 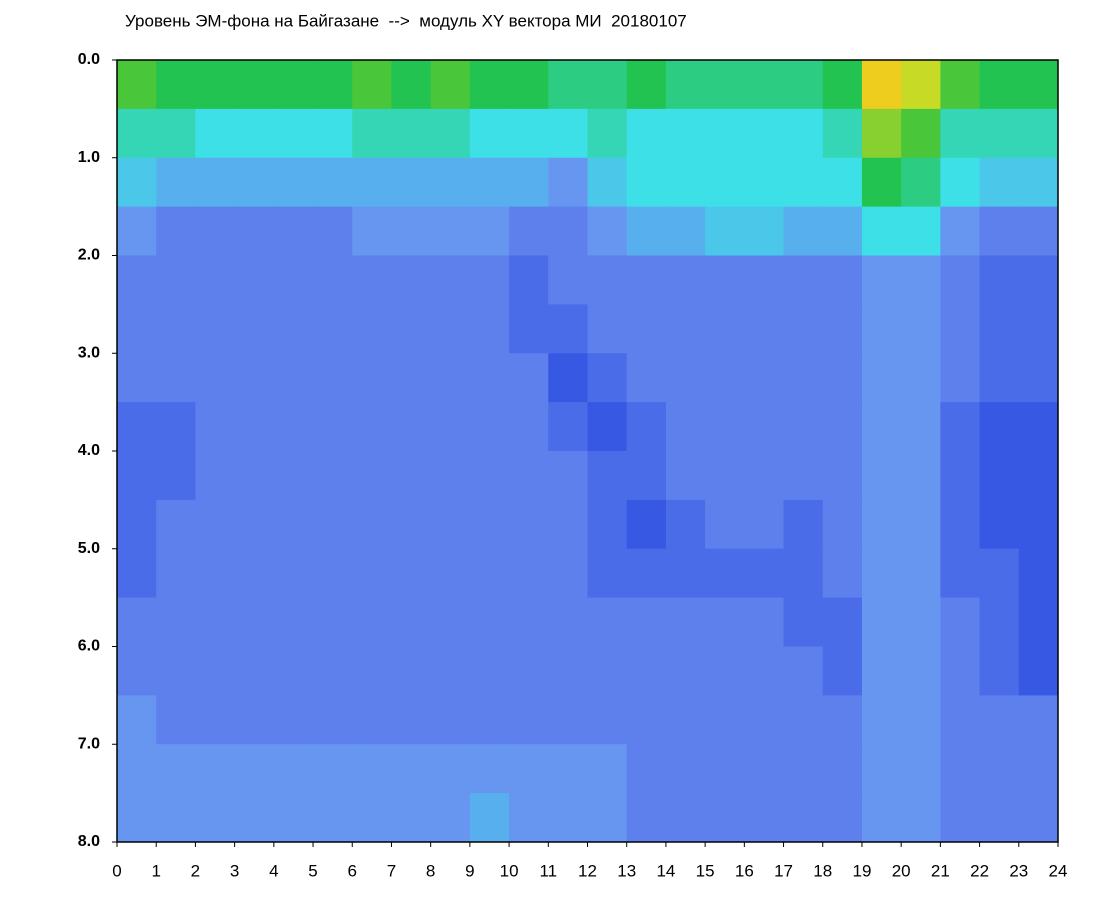 What do you see at coordinates (744, 870) in the screenshot?
I see `x-tick-label: 16` at bounding box center [744, 870].